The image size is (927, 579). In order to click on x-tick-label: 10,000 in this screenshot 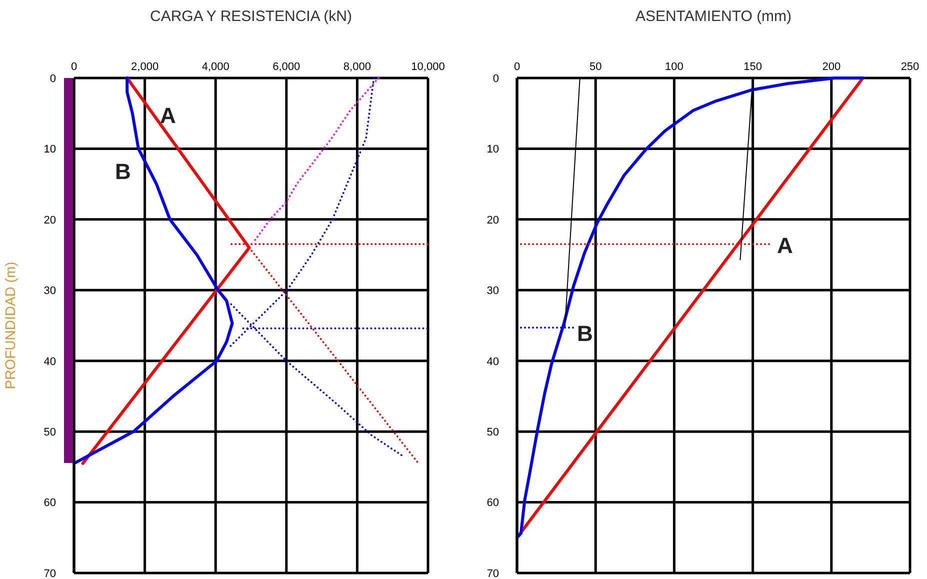, I will do `click(428, 67)`.